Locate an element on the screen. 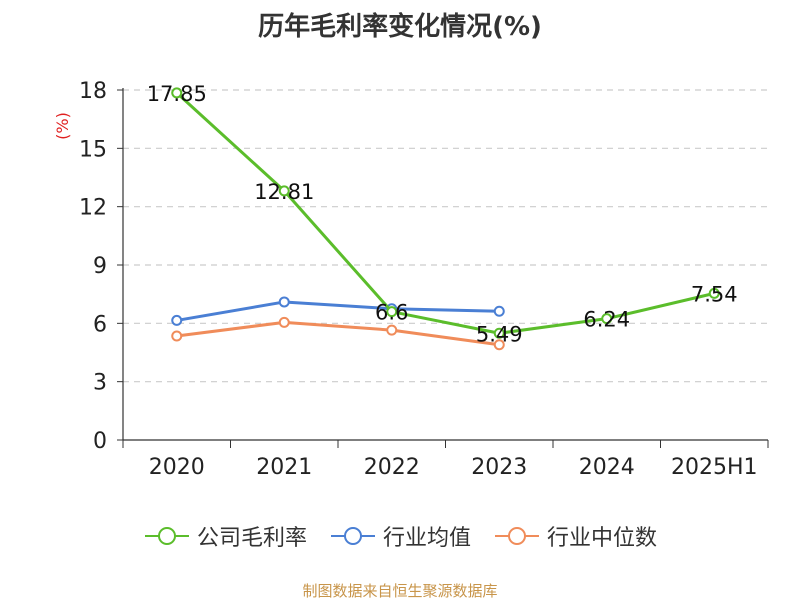 The height and width of the screenshot is (601, 800). legend-marker-company is located at coordinates (166, 536).